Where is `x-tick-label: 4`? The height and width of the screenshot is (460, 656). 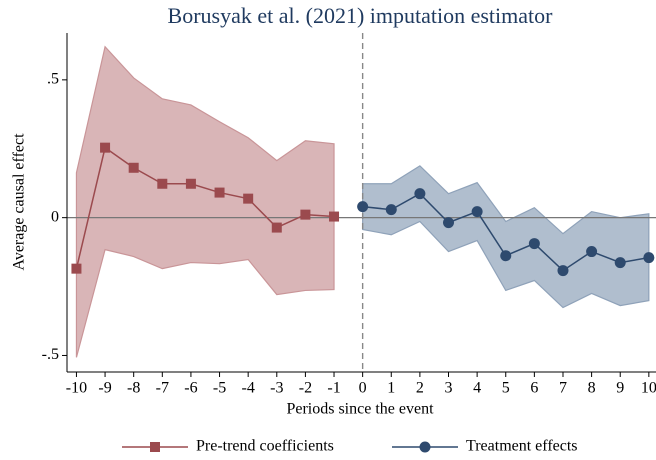 x-tick-label: 4 is located at coordinates (477, 388).